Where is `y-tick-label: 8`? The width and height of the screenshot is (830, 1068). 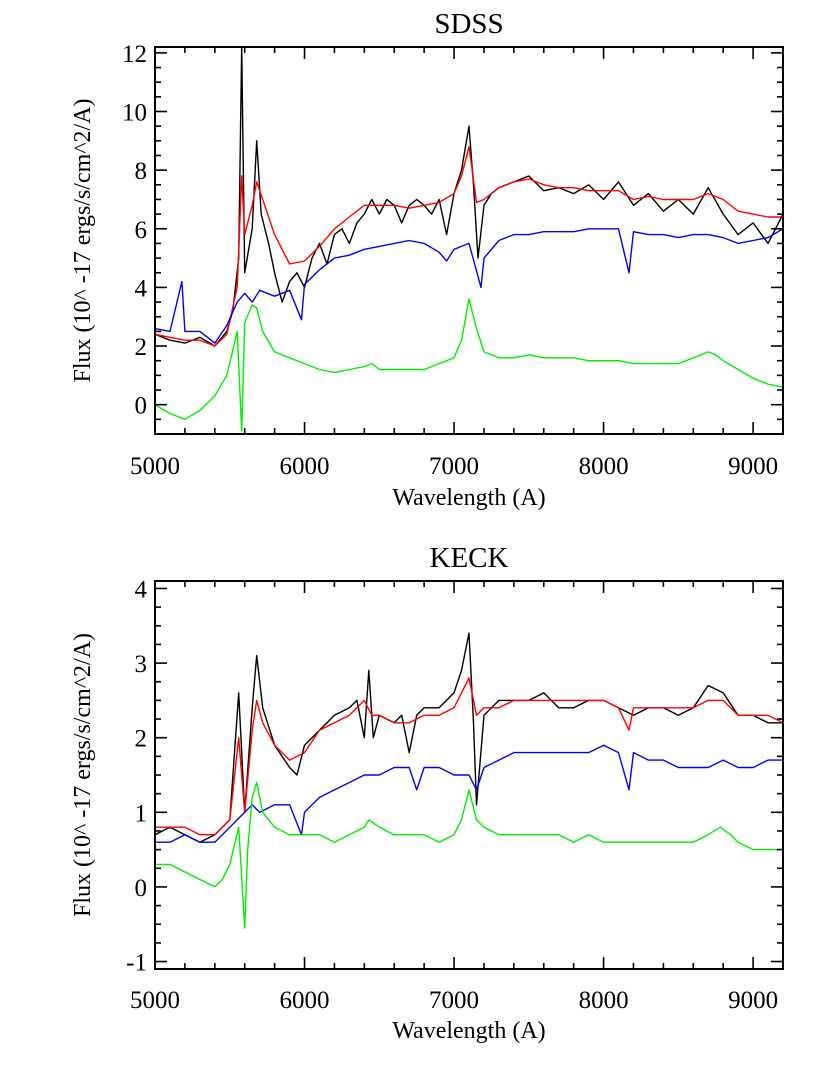 y-tick-label: 8 is located at coordinates (141, 171).